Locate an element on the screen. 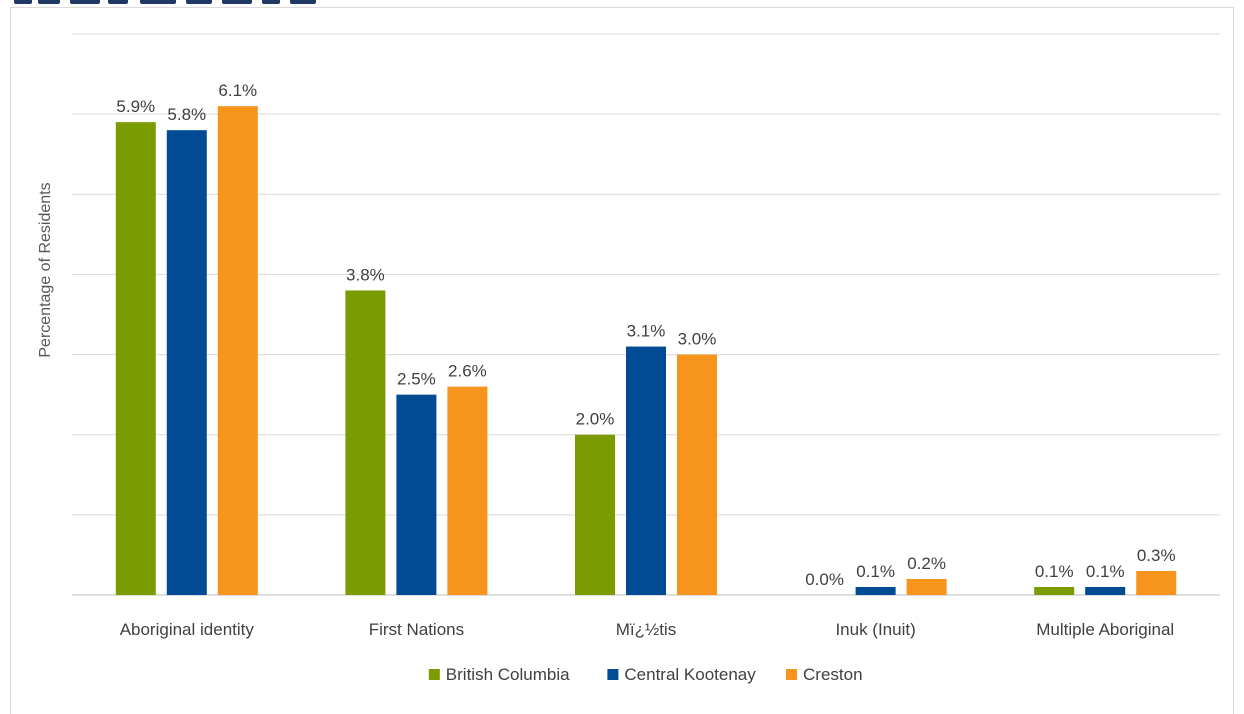 The height and width of the screenshot is (714, 1244). data-label: 3.8% is located at coordinates (365, 274).